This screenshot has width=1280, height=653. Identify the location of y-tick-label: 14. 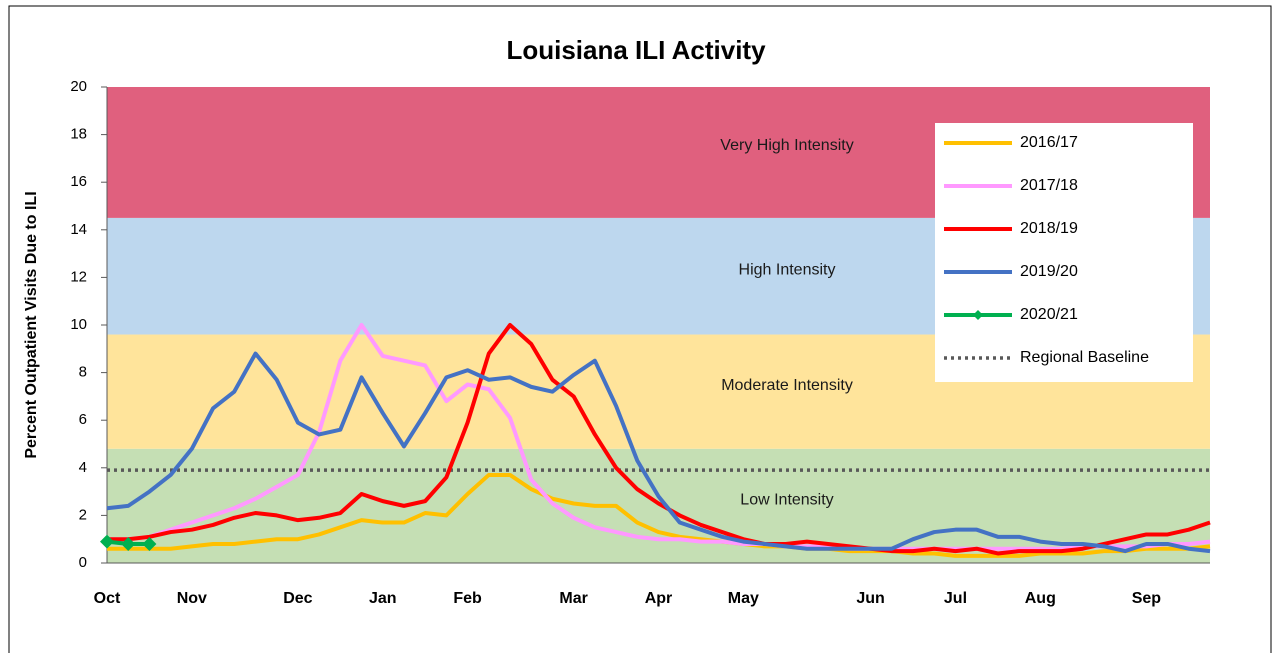
(78, 229).